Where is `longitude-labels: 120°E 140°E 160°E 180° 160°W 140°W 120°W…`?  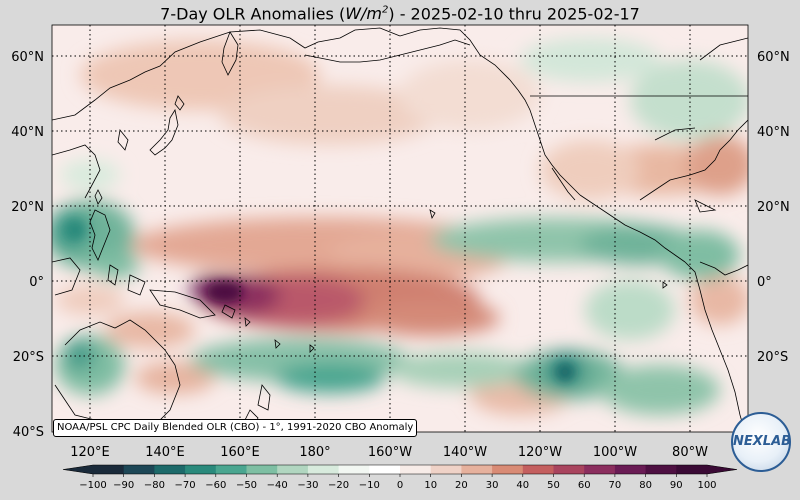
longitude-labels: 120°E 140°E 160°E 180° 160°W 140°W 120°W… is located at coordinates (389, 452).